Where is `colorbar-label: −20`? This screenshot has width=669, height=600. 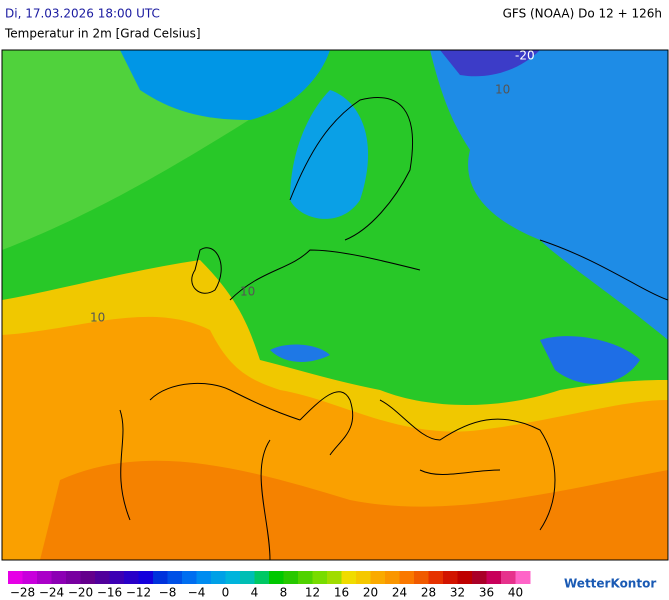 colorbar-label: −20 is located at coordinates (80, 593).